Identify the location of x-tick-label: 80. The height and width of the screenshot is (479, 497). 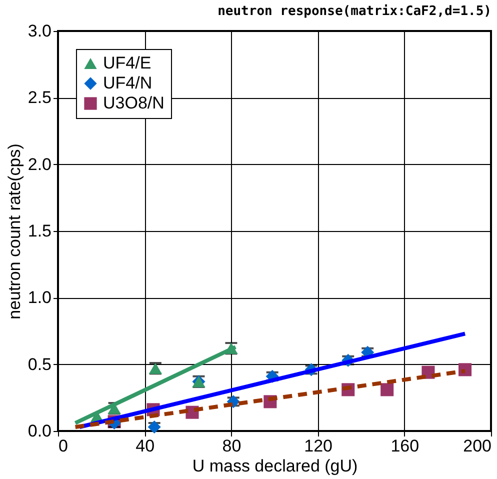
(232, 446).